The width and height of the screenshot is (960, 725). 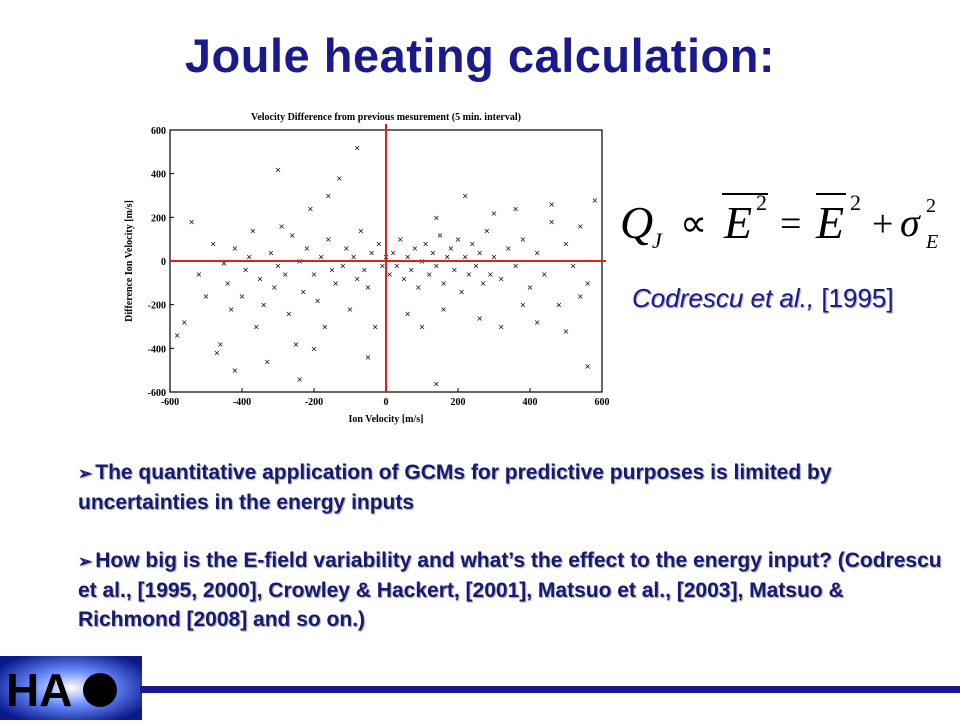 I want to click on y-tick-label: -600, so click(x=157, y=393).